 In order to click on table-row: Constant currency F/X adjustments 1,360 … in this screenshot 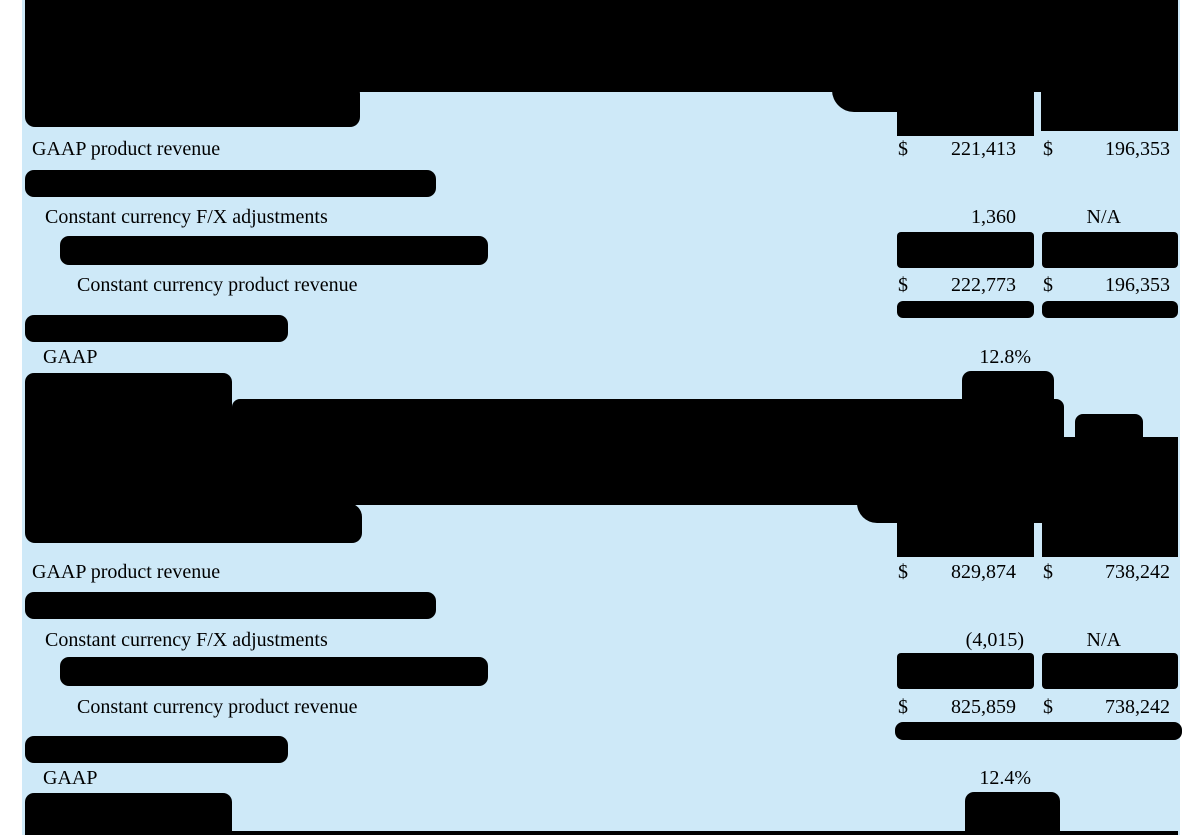, I will do `click(600, 217)`.